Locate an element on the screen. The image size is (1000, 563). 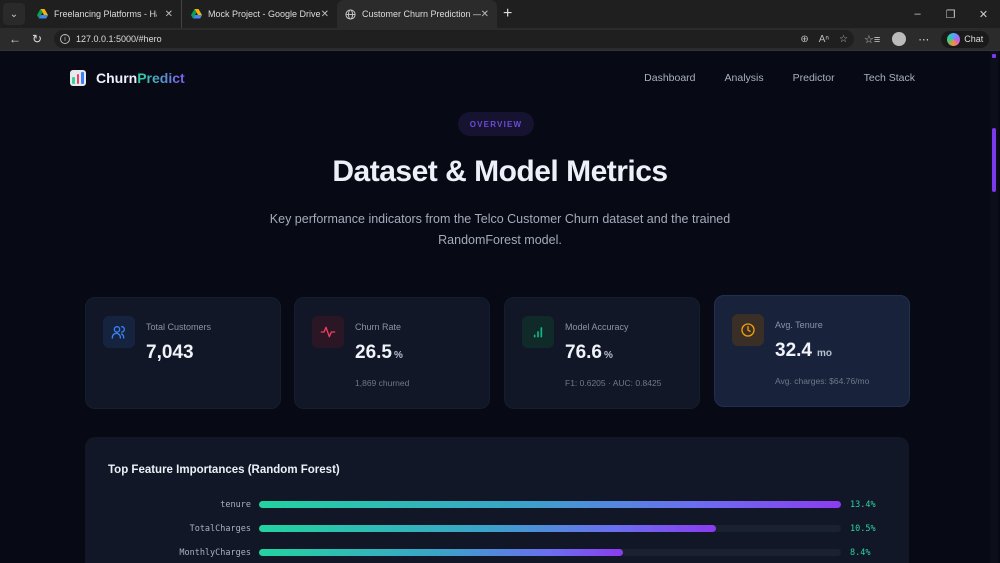
panel-title: Top Feature Importances (Random Forest) is located at coordinates (224, 470).